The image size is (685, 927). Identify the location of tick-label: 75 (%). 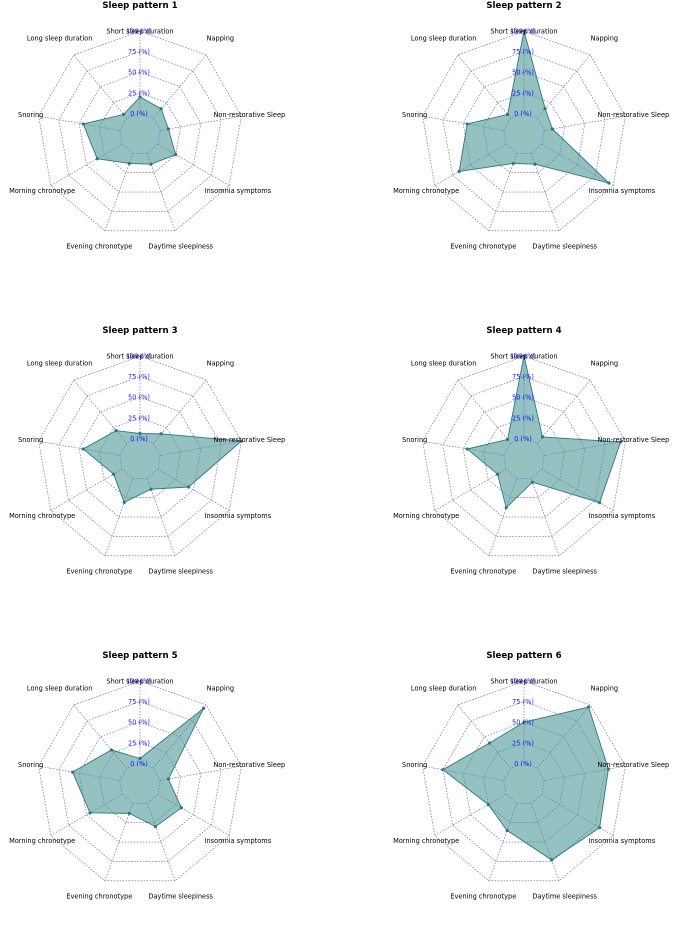
(139, 52).